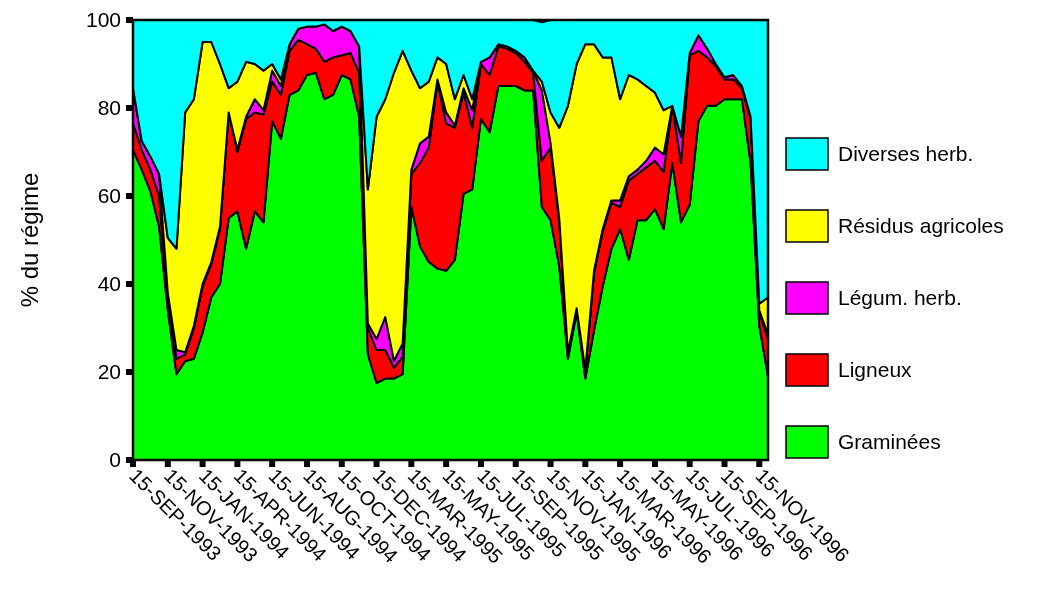 The height and width of the screenshot is (603, 1059). I want to click on legend-label: Diverses herb., so click(906, 154).